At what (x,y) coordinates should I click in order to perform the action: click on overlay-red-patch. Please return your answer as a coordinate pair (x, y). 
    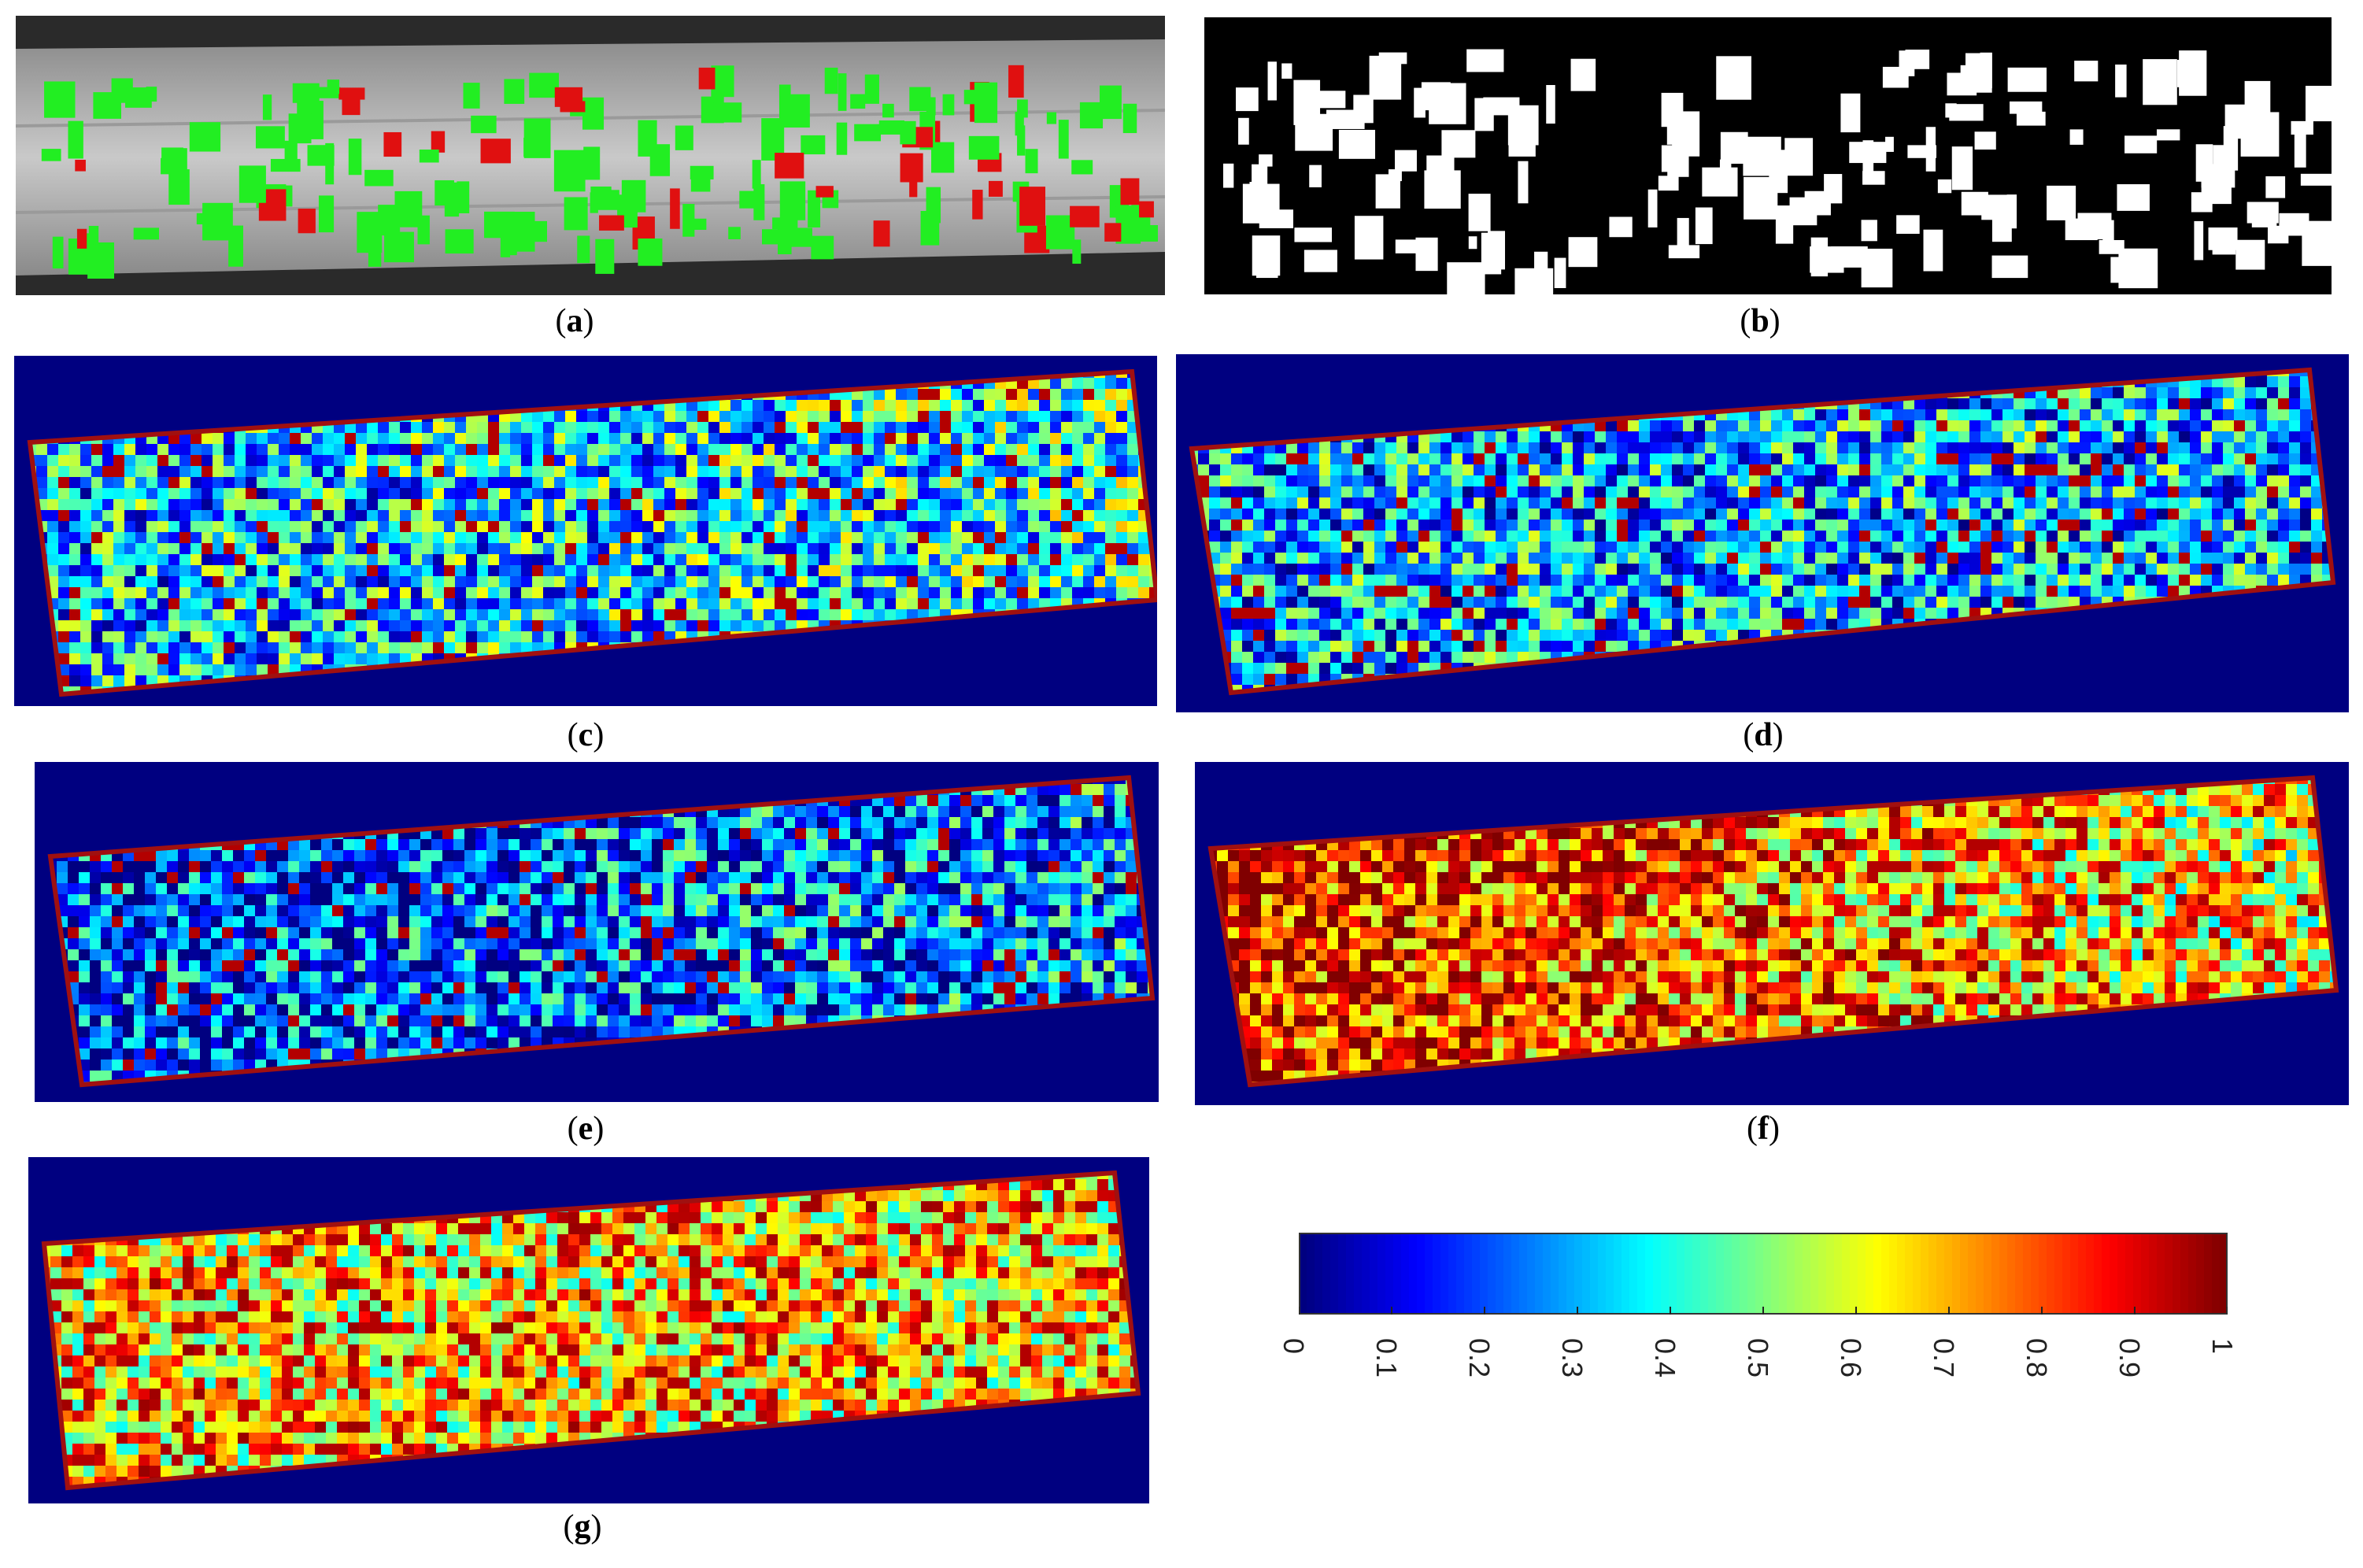
    Looking at the image, I should click on (1146, 209).